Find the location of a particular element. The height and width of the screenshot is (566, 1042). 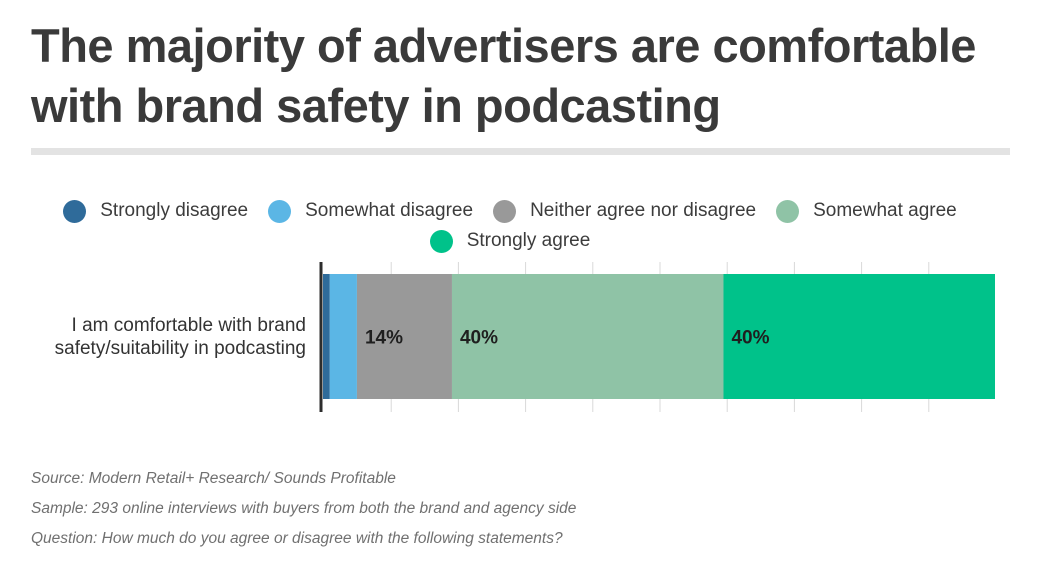

data-label: 14% is located at coordinates (384, 338).